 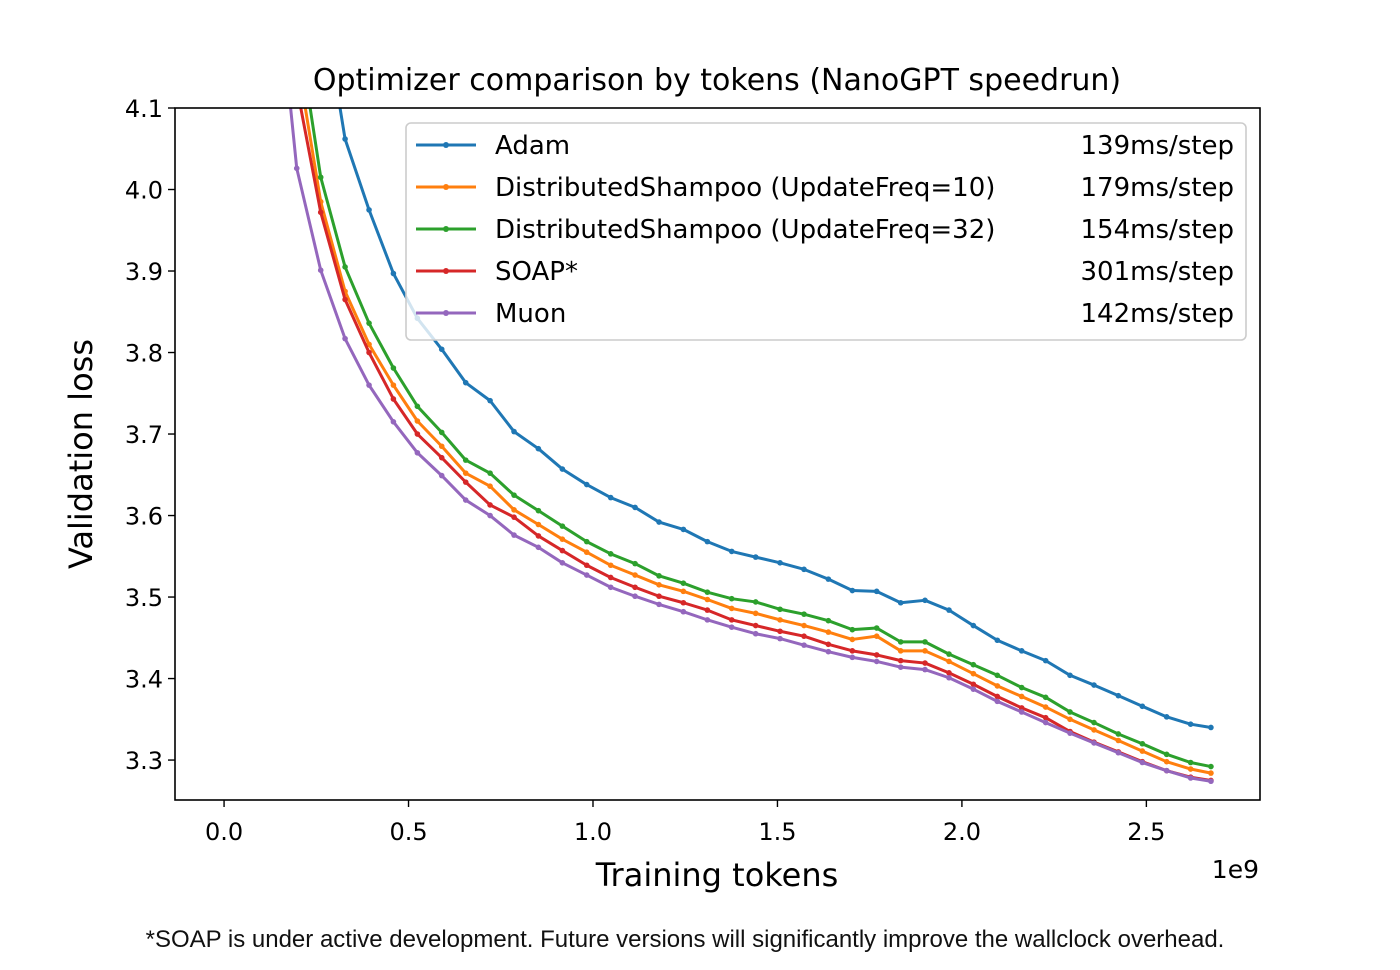 I want to click on y-tick-label: 3.6, so click(x=144, y=517).